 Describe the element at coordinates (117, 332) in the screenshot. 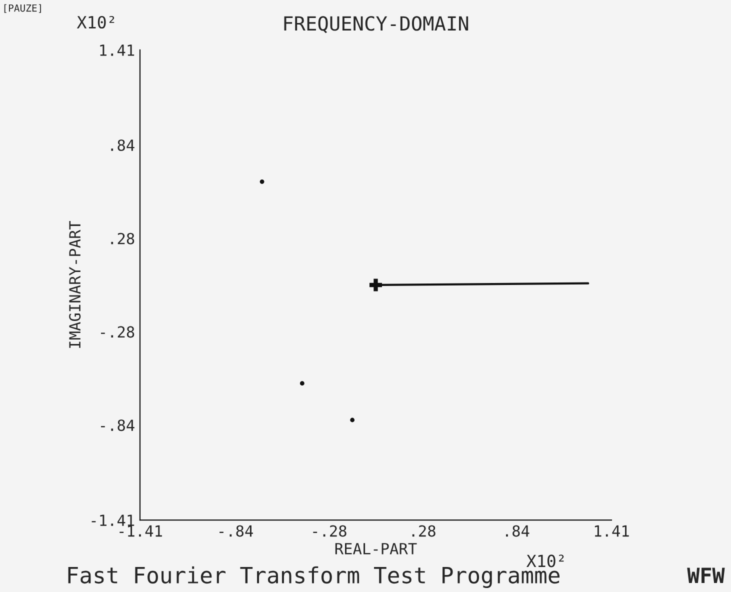

I see `y-tick-label: -.28` at that location.